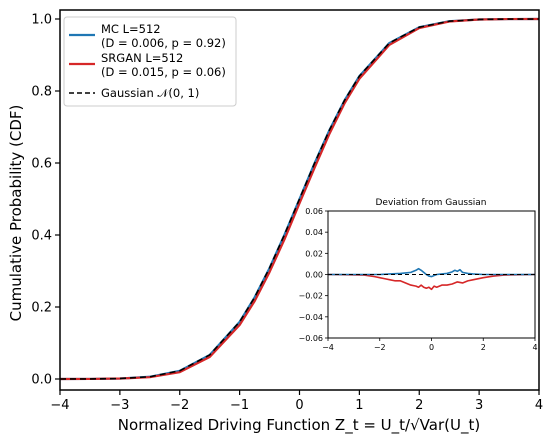  I want to click on y-tick-label: 1.0, so click(41, 20).